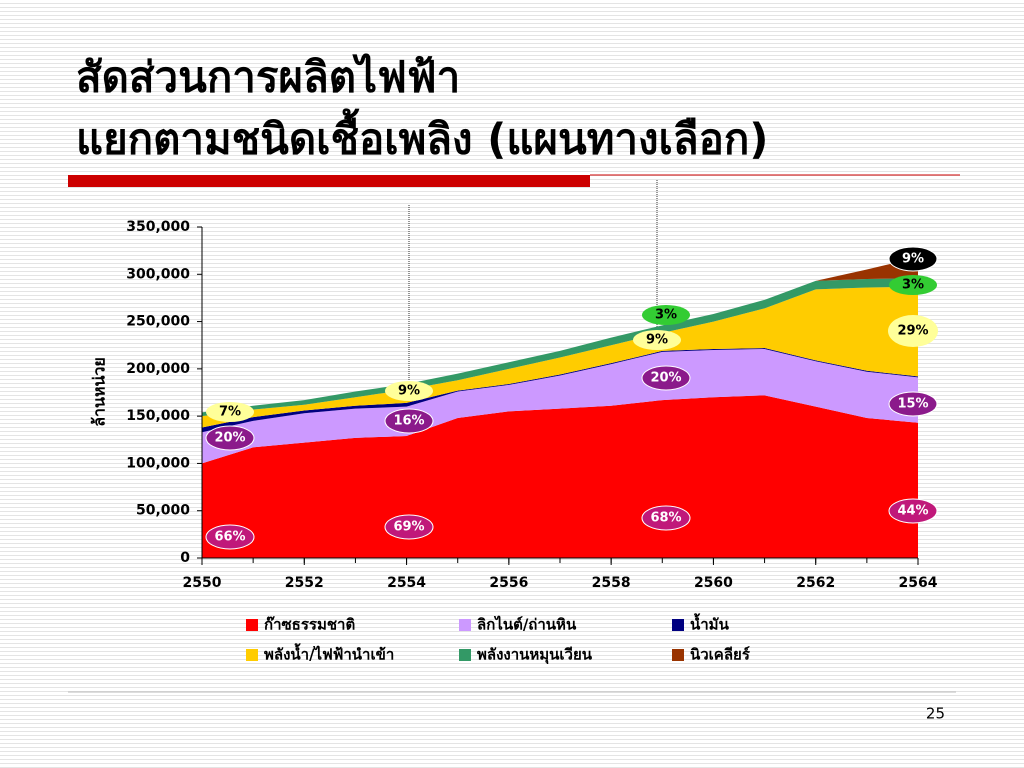 The width and height of the screenshot is (1024, 768). I want to click on annotation: 15%, so click(912, 404).